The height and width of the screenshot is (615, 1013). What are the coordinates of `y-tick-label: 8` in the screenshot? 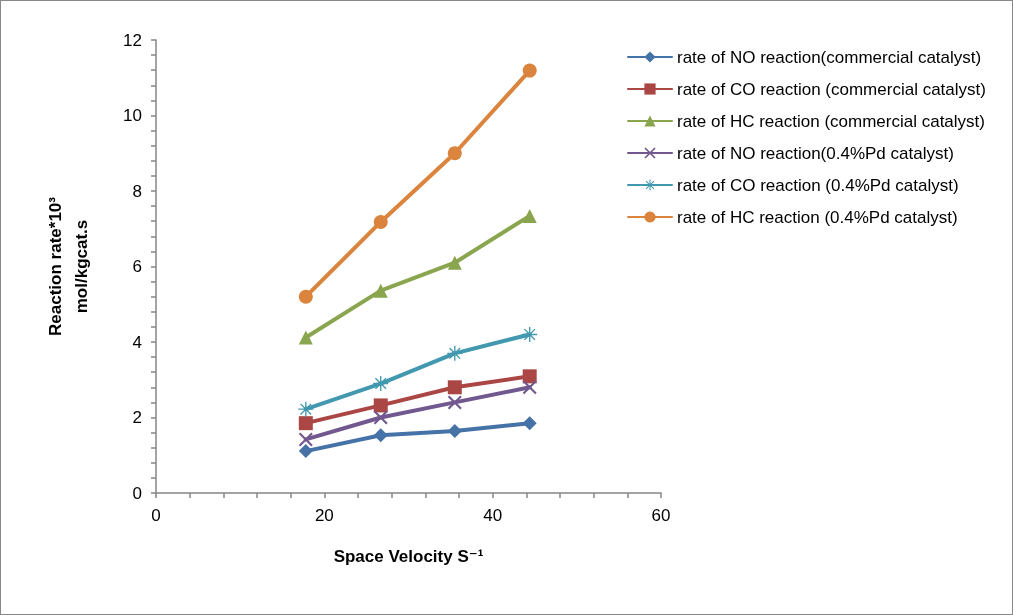 It's located at (137, 191).